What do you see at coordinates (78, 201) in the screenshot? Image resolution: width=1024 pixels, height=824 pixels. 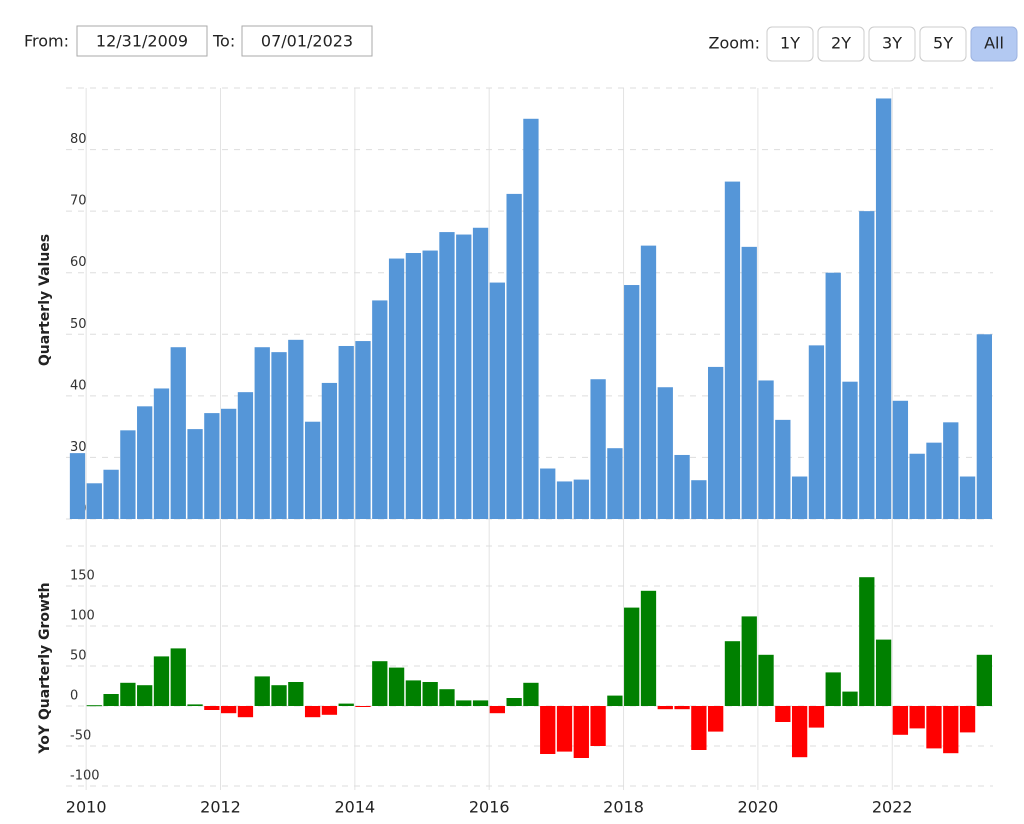 I see `y-tick-label: 70` at bounding box center [78, 201].